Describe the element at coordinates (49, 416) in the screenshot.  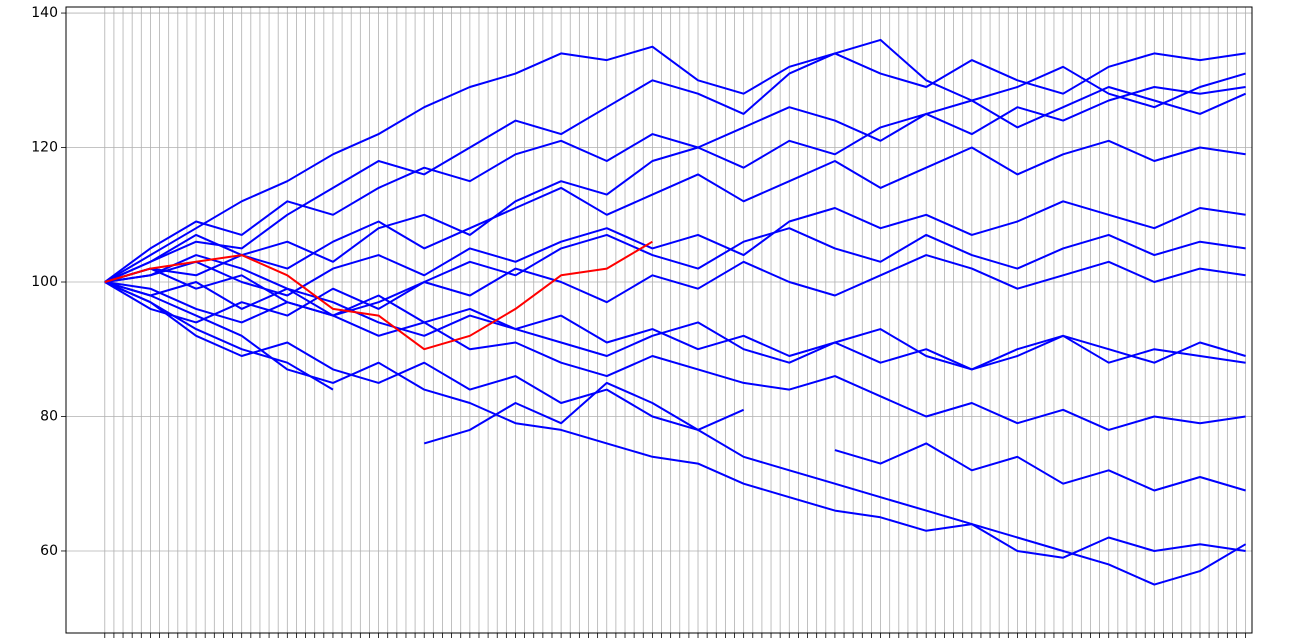
I see `y-tick-label: 80` at that location.